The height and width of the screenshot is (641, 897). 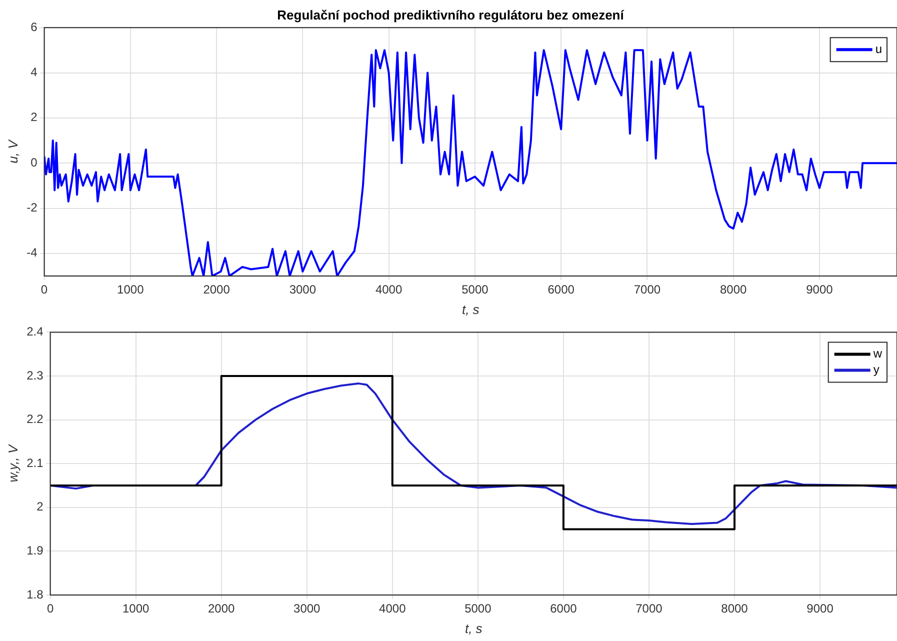 I want to click on y-tick-label: 1.9, so click(x=35, y=551).